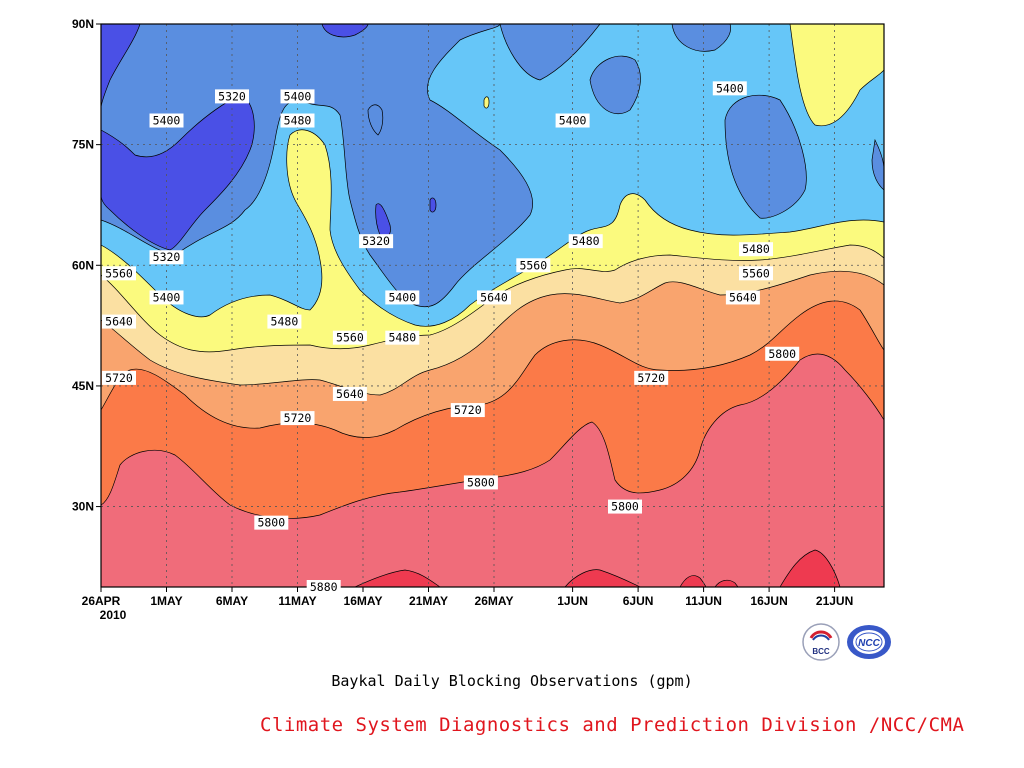  Describe the element at coordinates (83, 265) in the screenshot. I see `y-tick-label: 60N` at that location.